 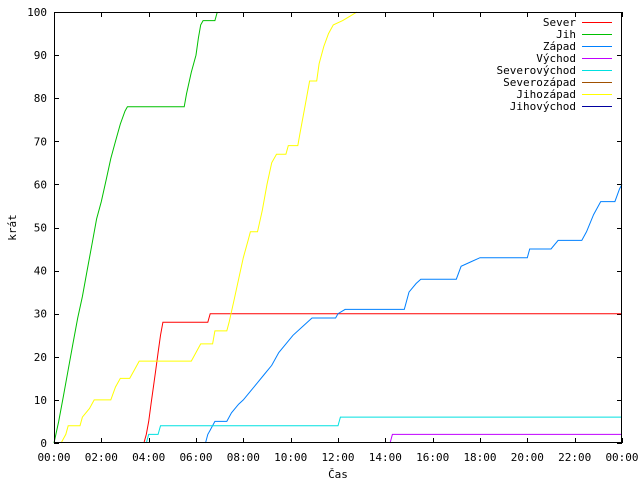 I want to click on x-tick-label: 18:00, so click(x=479, y=457).